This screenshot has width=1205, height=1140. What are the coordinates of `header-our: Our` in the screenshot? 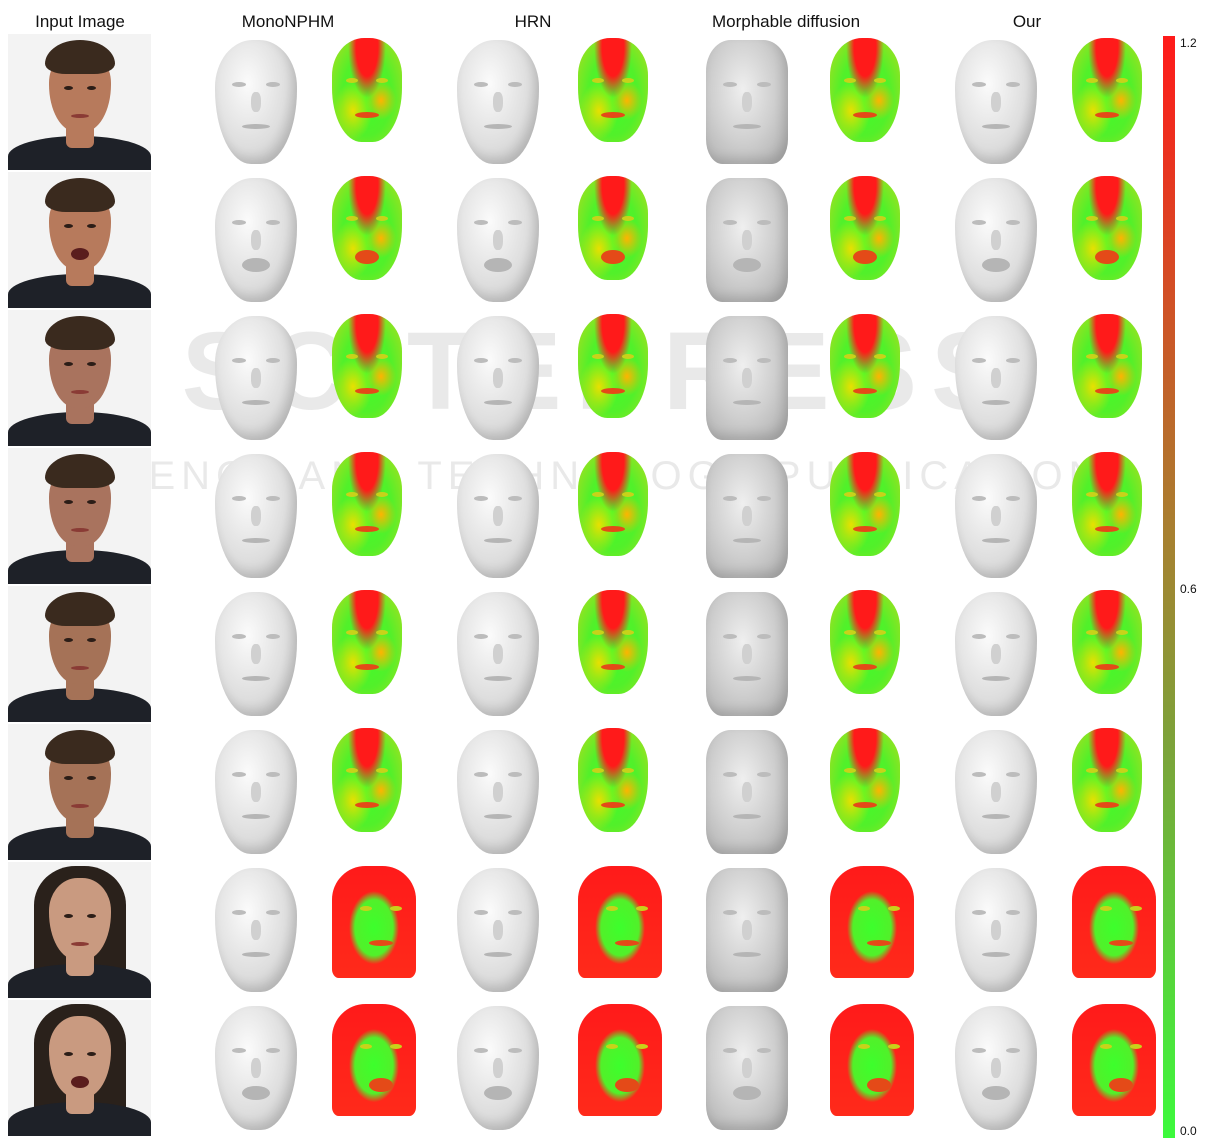 It's located at (1027, 21).